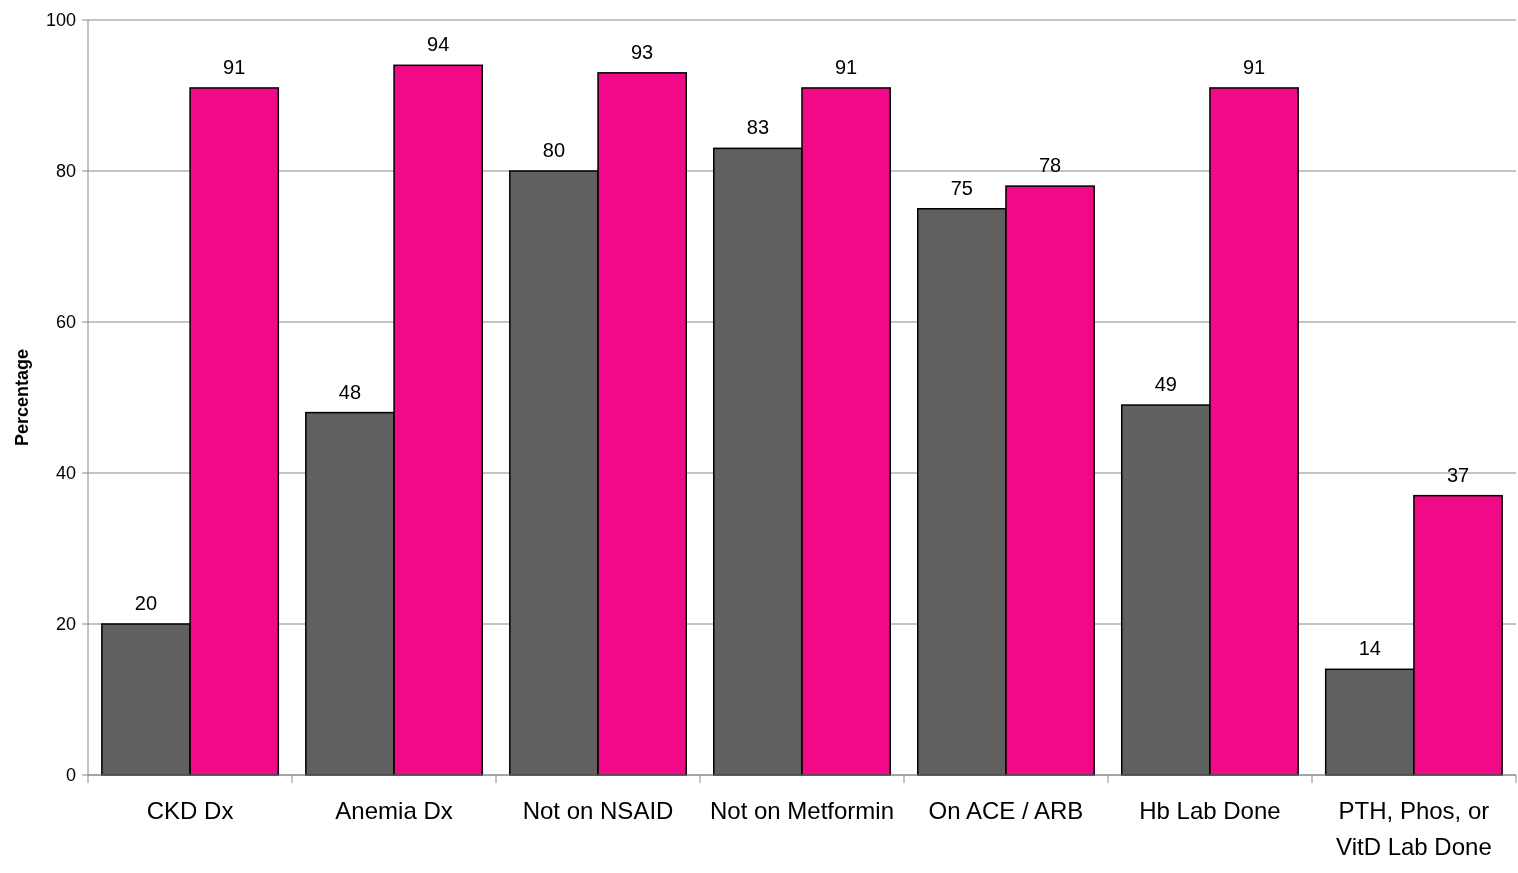  Describe the element at coordinates (1210, 810) in the screenshot. I see `x-tick-label: Hb Lab Done` at that location.